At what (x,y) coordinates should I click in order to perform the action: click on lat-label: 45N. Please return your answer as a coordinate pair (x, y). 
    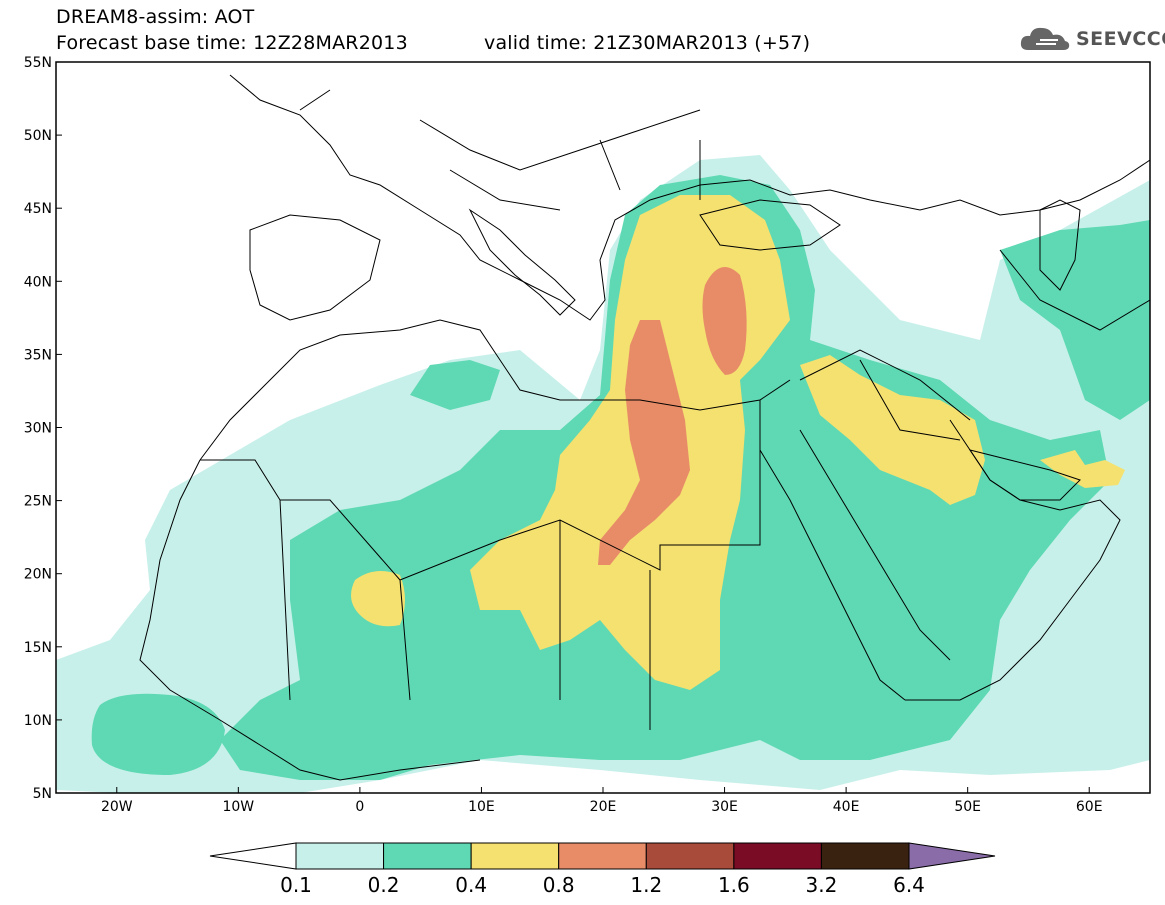
    Looking at the image, I should click on (38, 209).